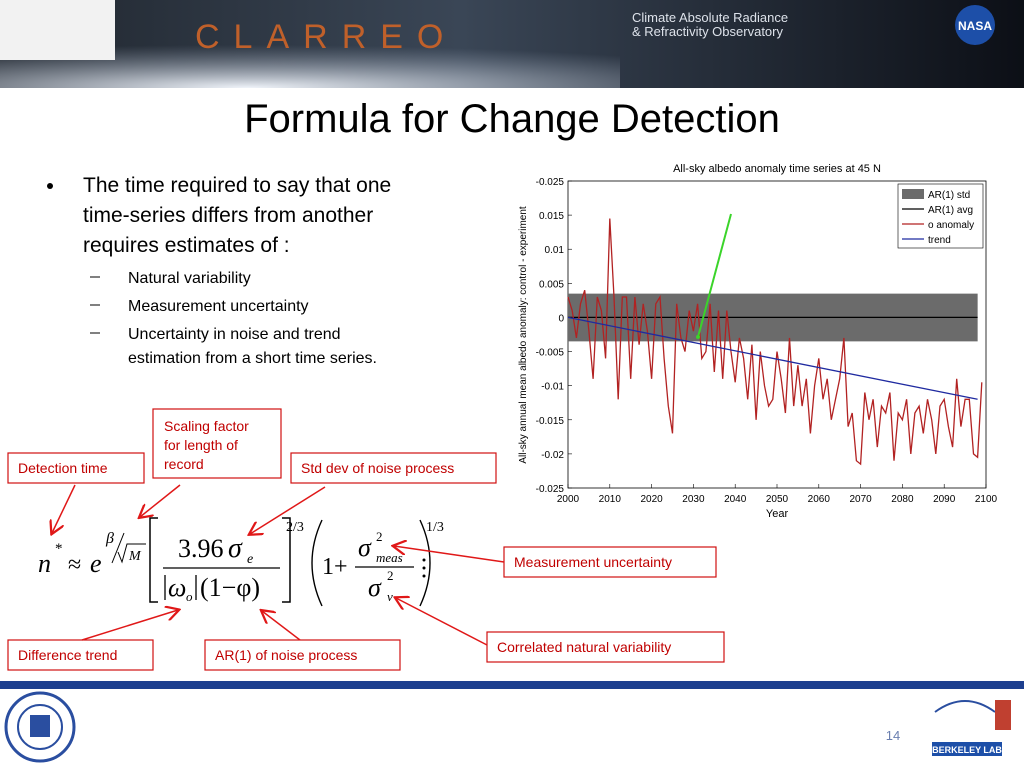  Describe the element at coordinates (913, 194) in the screenshot. I see `legend-swatch` at that location.